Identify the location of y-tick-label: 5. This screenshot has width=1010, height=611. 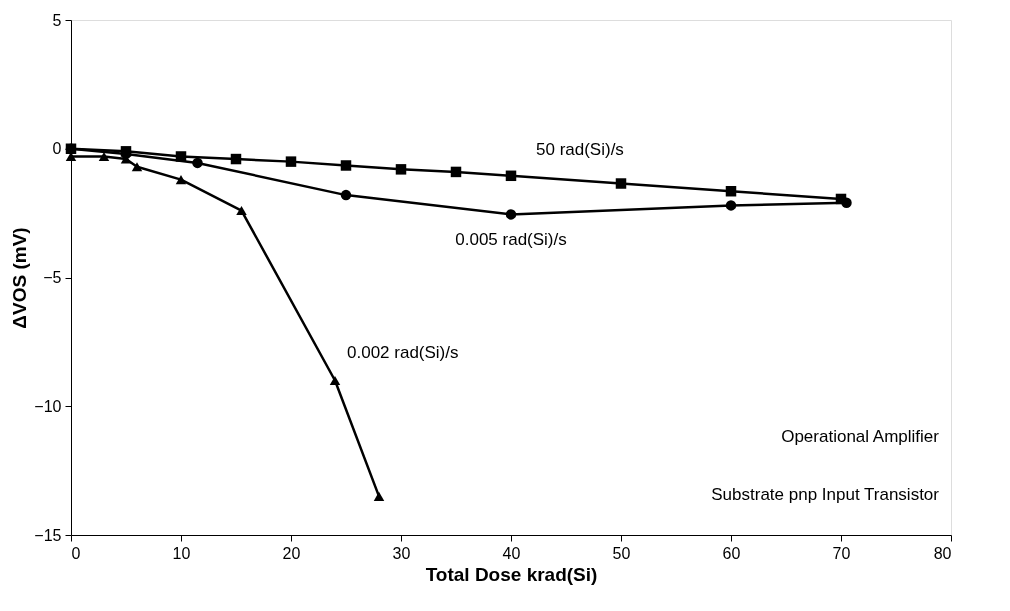
(57, 20).